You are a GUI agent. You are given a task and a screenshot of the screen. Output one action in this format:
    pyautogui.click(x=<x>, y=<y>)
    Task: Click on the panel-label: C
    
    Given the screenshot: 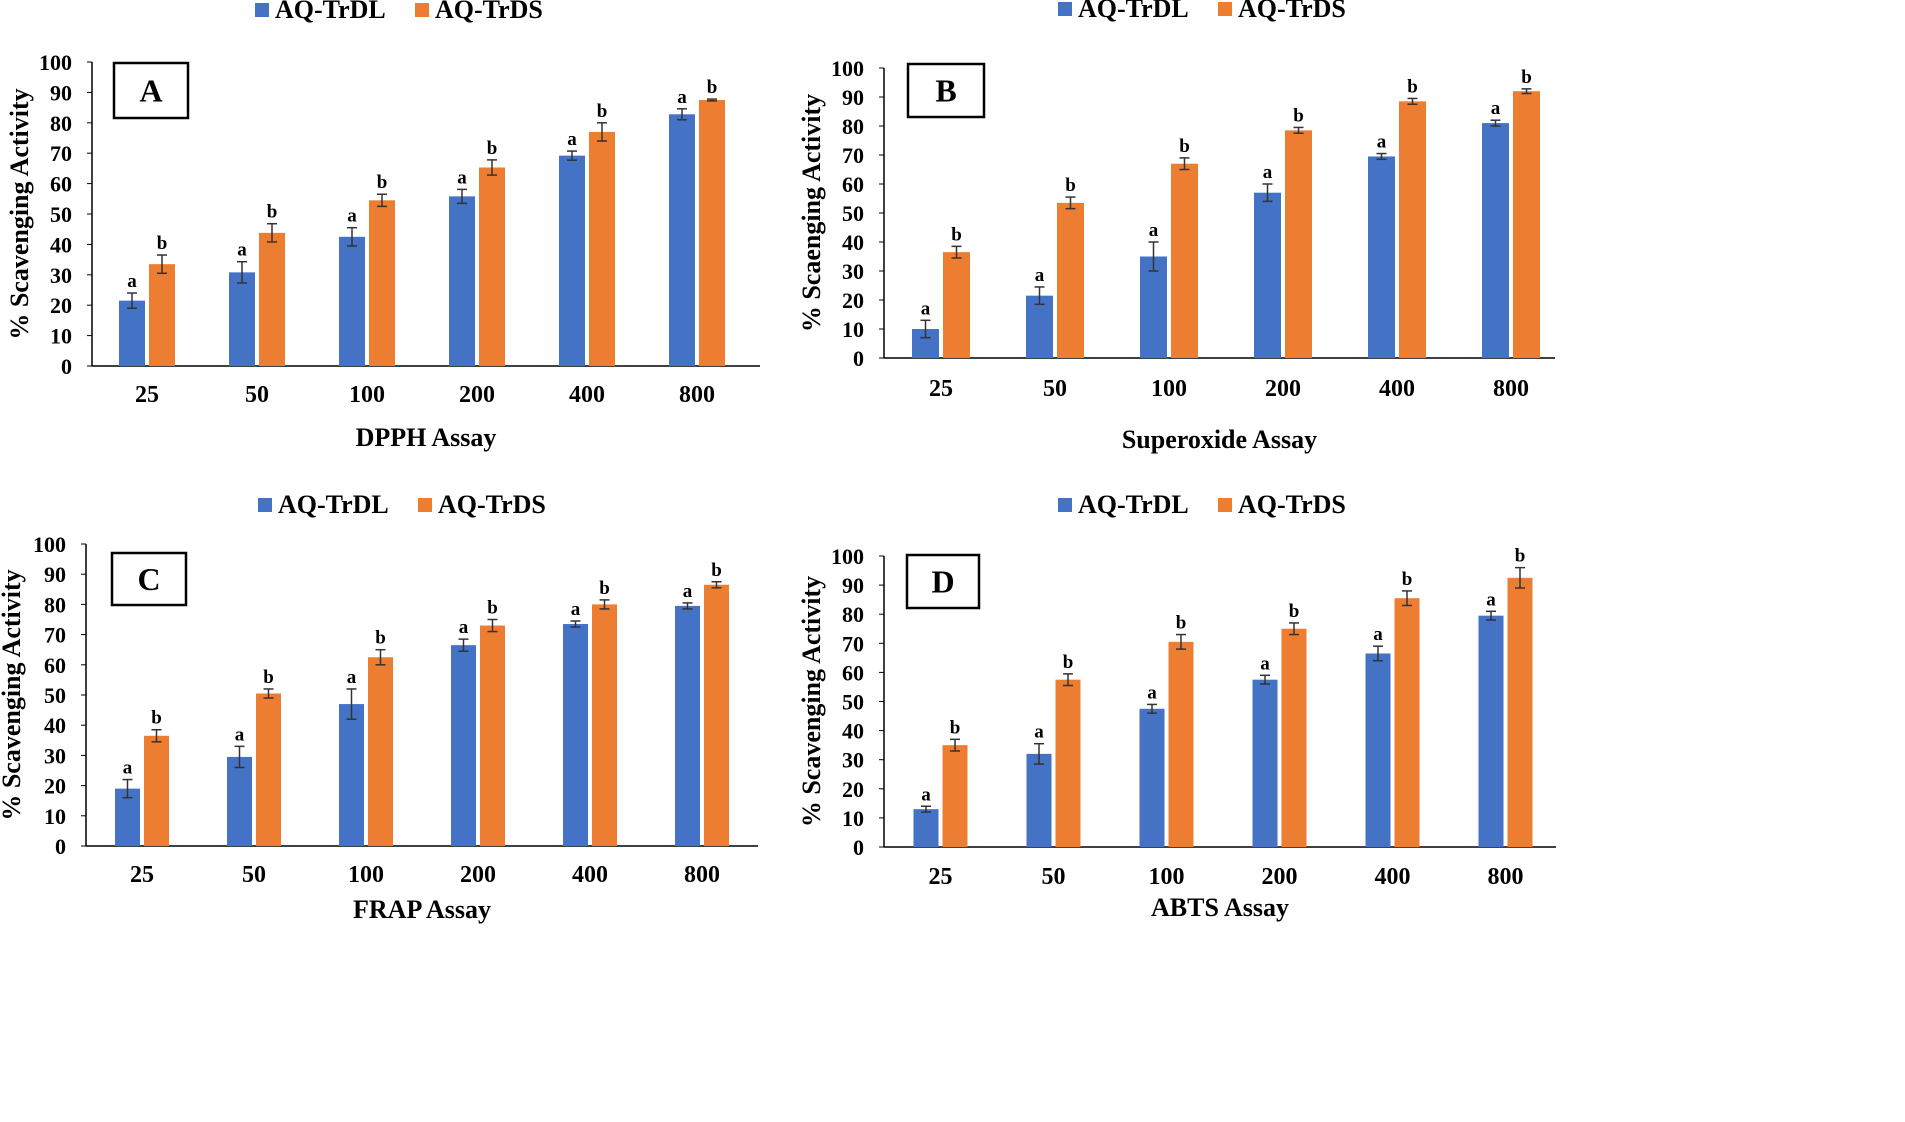 What is the action you would take?
    pyautogui.click(x=148, y=579)
    